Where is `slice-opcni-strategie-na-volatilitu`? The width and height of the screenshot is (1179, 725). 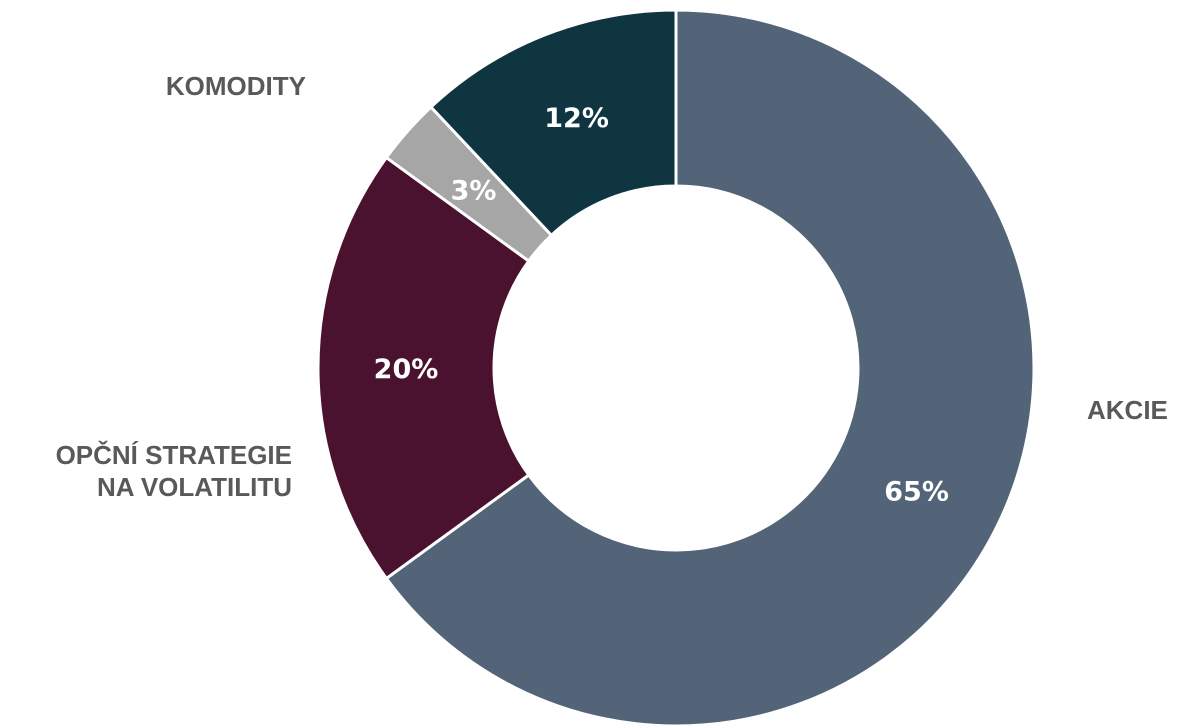
slice-opcni-strategie-na-volatilitu is located at coordinates (423, 368).